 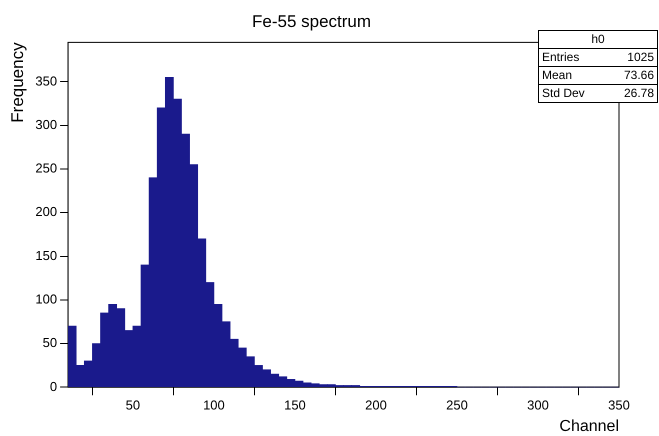 I want to click on y-tick-label: 300, so click(x=46, y=124).